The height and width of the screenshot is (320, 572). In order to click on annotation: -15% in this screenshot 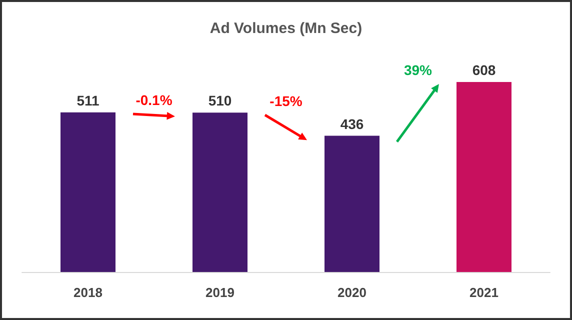, I will do `click(286, 100)`.